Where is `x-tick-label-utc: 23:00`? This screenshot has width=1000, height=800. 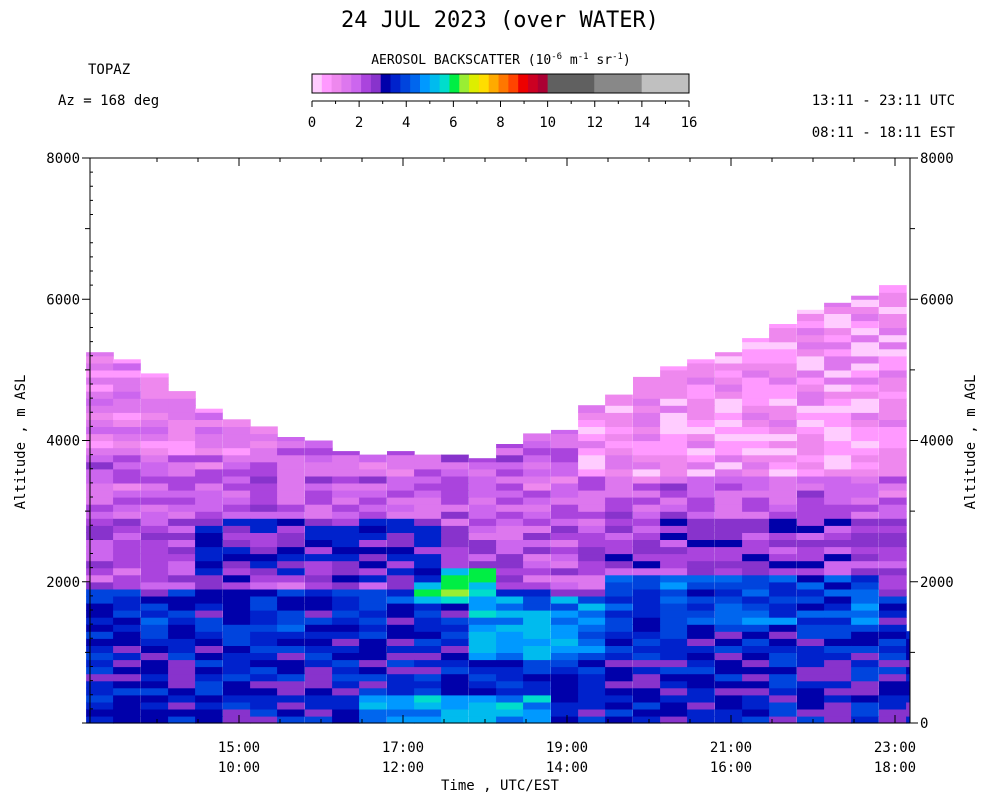
x-tick-label-utc: 23:00 is located at coordinates (895, 748).